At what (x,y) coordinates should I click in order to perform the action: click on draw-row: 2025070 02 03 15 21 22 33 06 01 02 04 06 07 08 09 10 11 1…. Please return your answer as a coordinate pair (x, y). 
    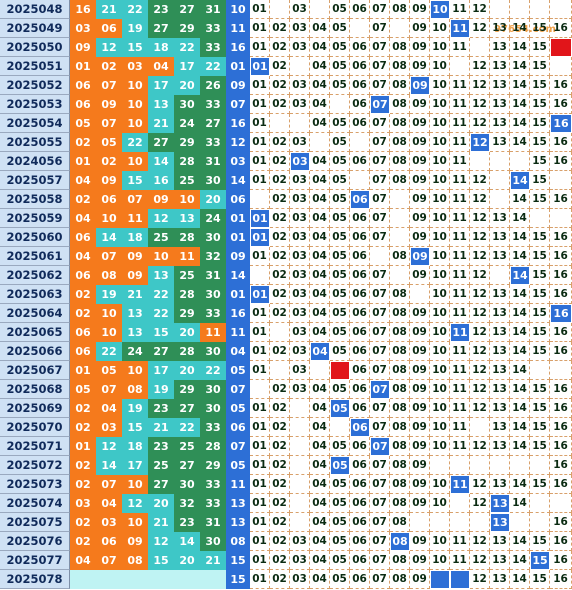
    Looking at the image, I should click on (286, 427).